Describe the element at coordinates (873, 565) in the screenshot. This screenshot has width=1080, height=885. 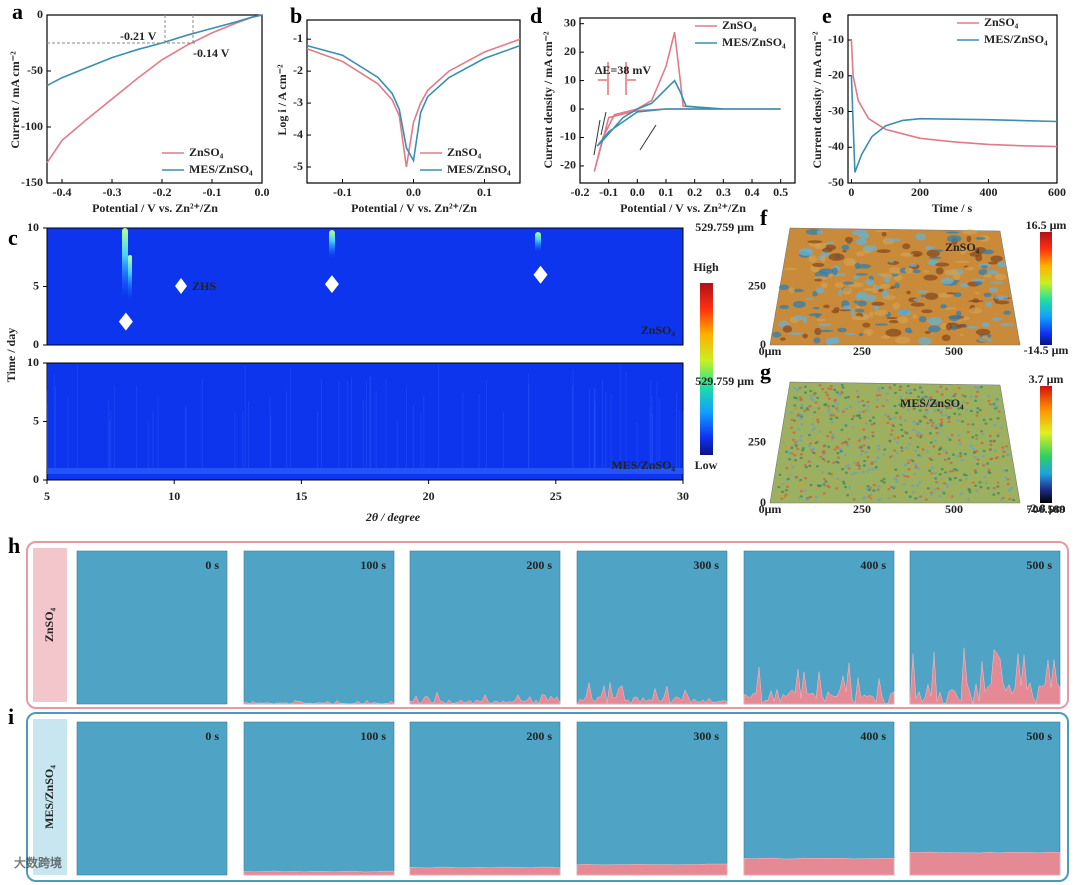
I see `time-label: 400 s` at that location.